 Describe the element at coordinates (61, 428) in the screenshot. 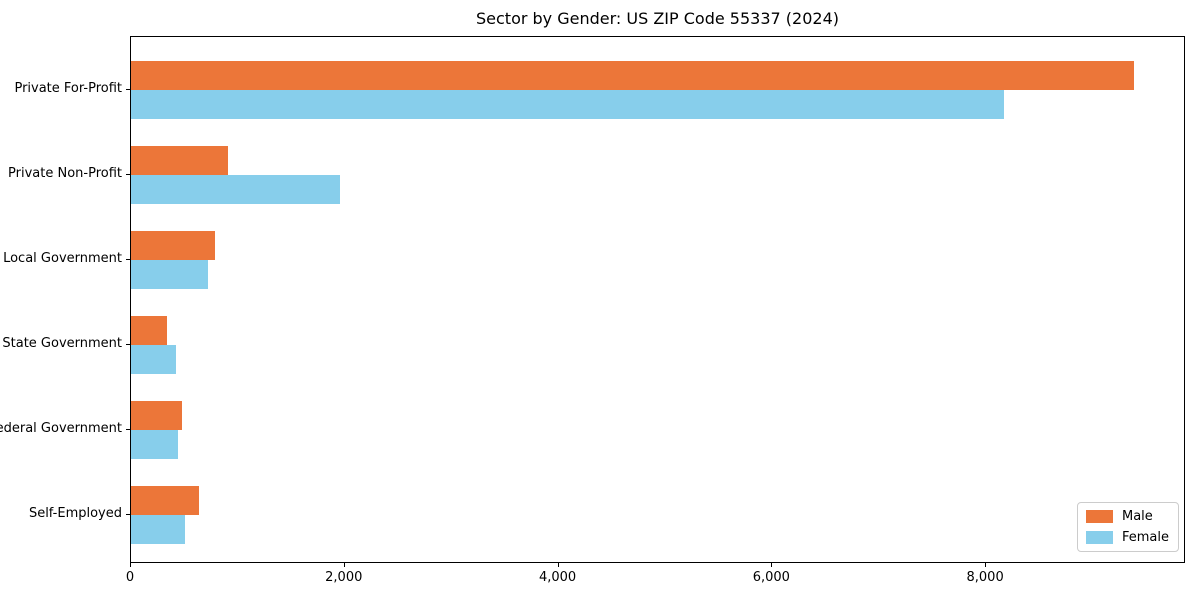

I see `y-tick-label: Federal Government` at that location.